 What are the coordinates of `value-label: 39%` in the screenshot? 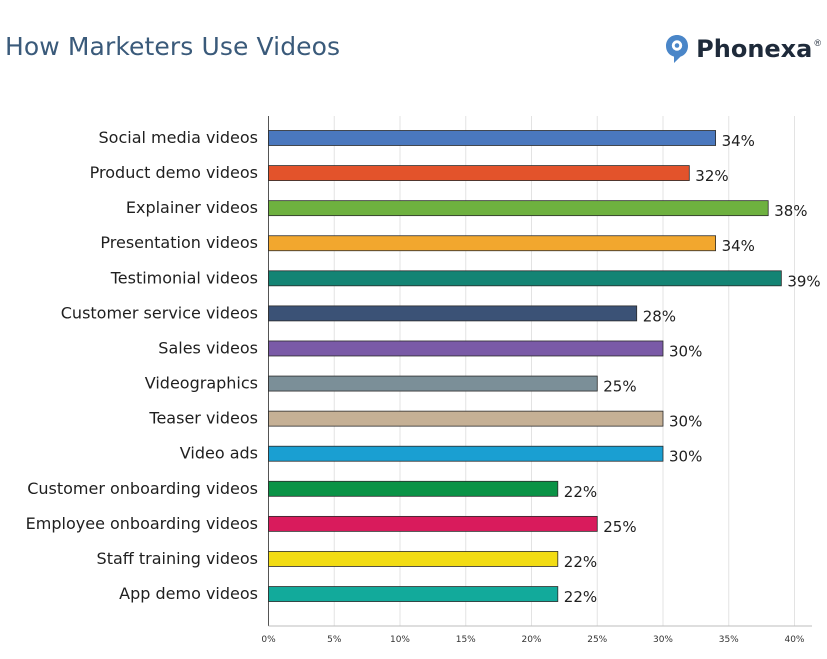 It's located at (803, 281).